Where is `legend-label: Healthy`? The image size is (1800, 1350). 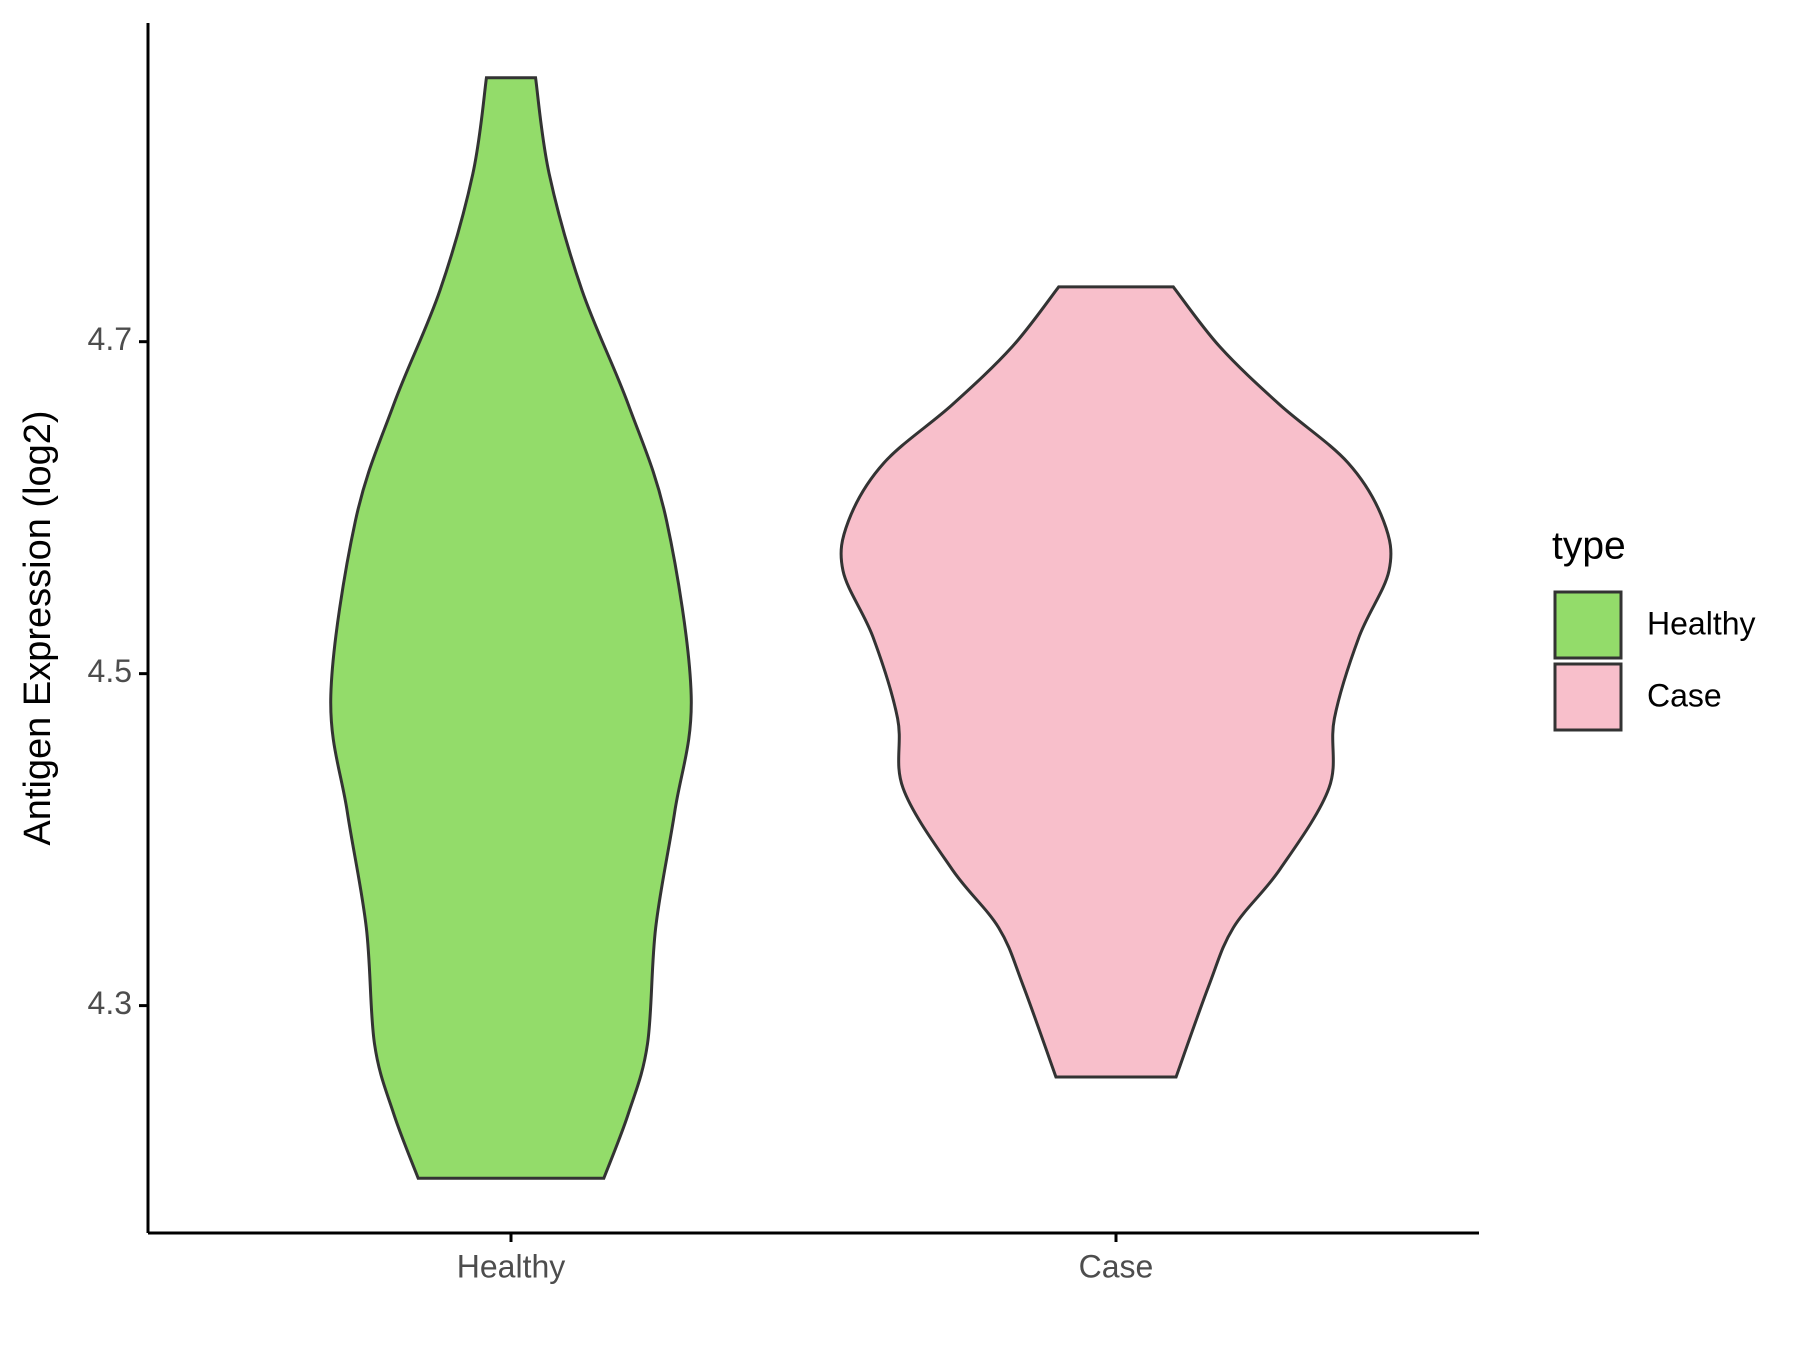 legend-label: Healthy is located at coordinates (1701, 623).